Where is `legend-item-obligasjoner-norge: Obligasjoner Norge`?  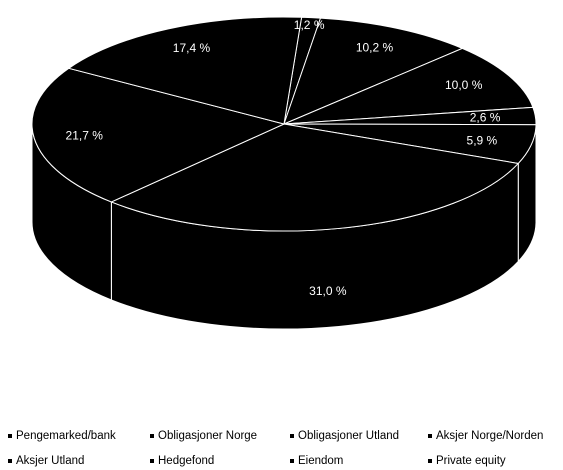 legend-item-obligasjoner-norge: Obligasjoner Norge is located at coordinates (203, 436).